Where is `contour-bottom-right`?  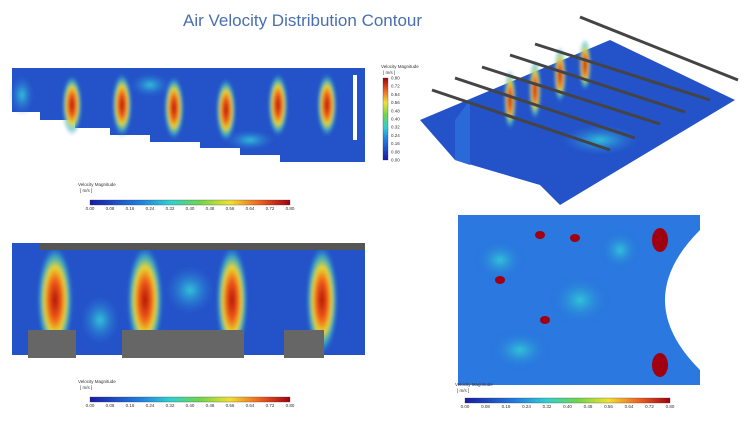
contour-bottom-right is located at coordinates (579, 300).